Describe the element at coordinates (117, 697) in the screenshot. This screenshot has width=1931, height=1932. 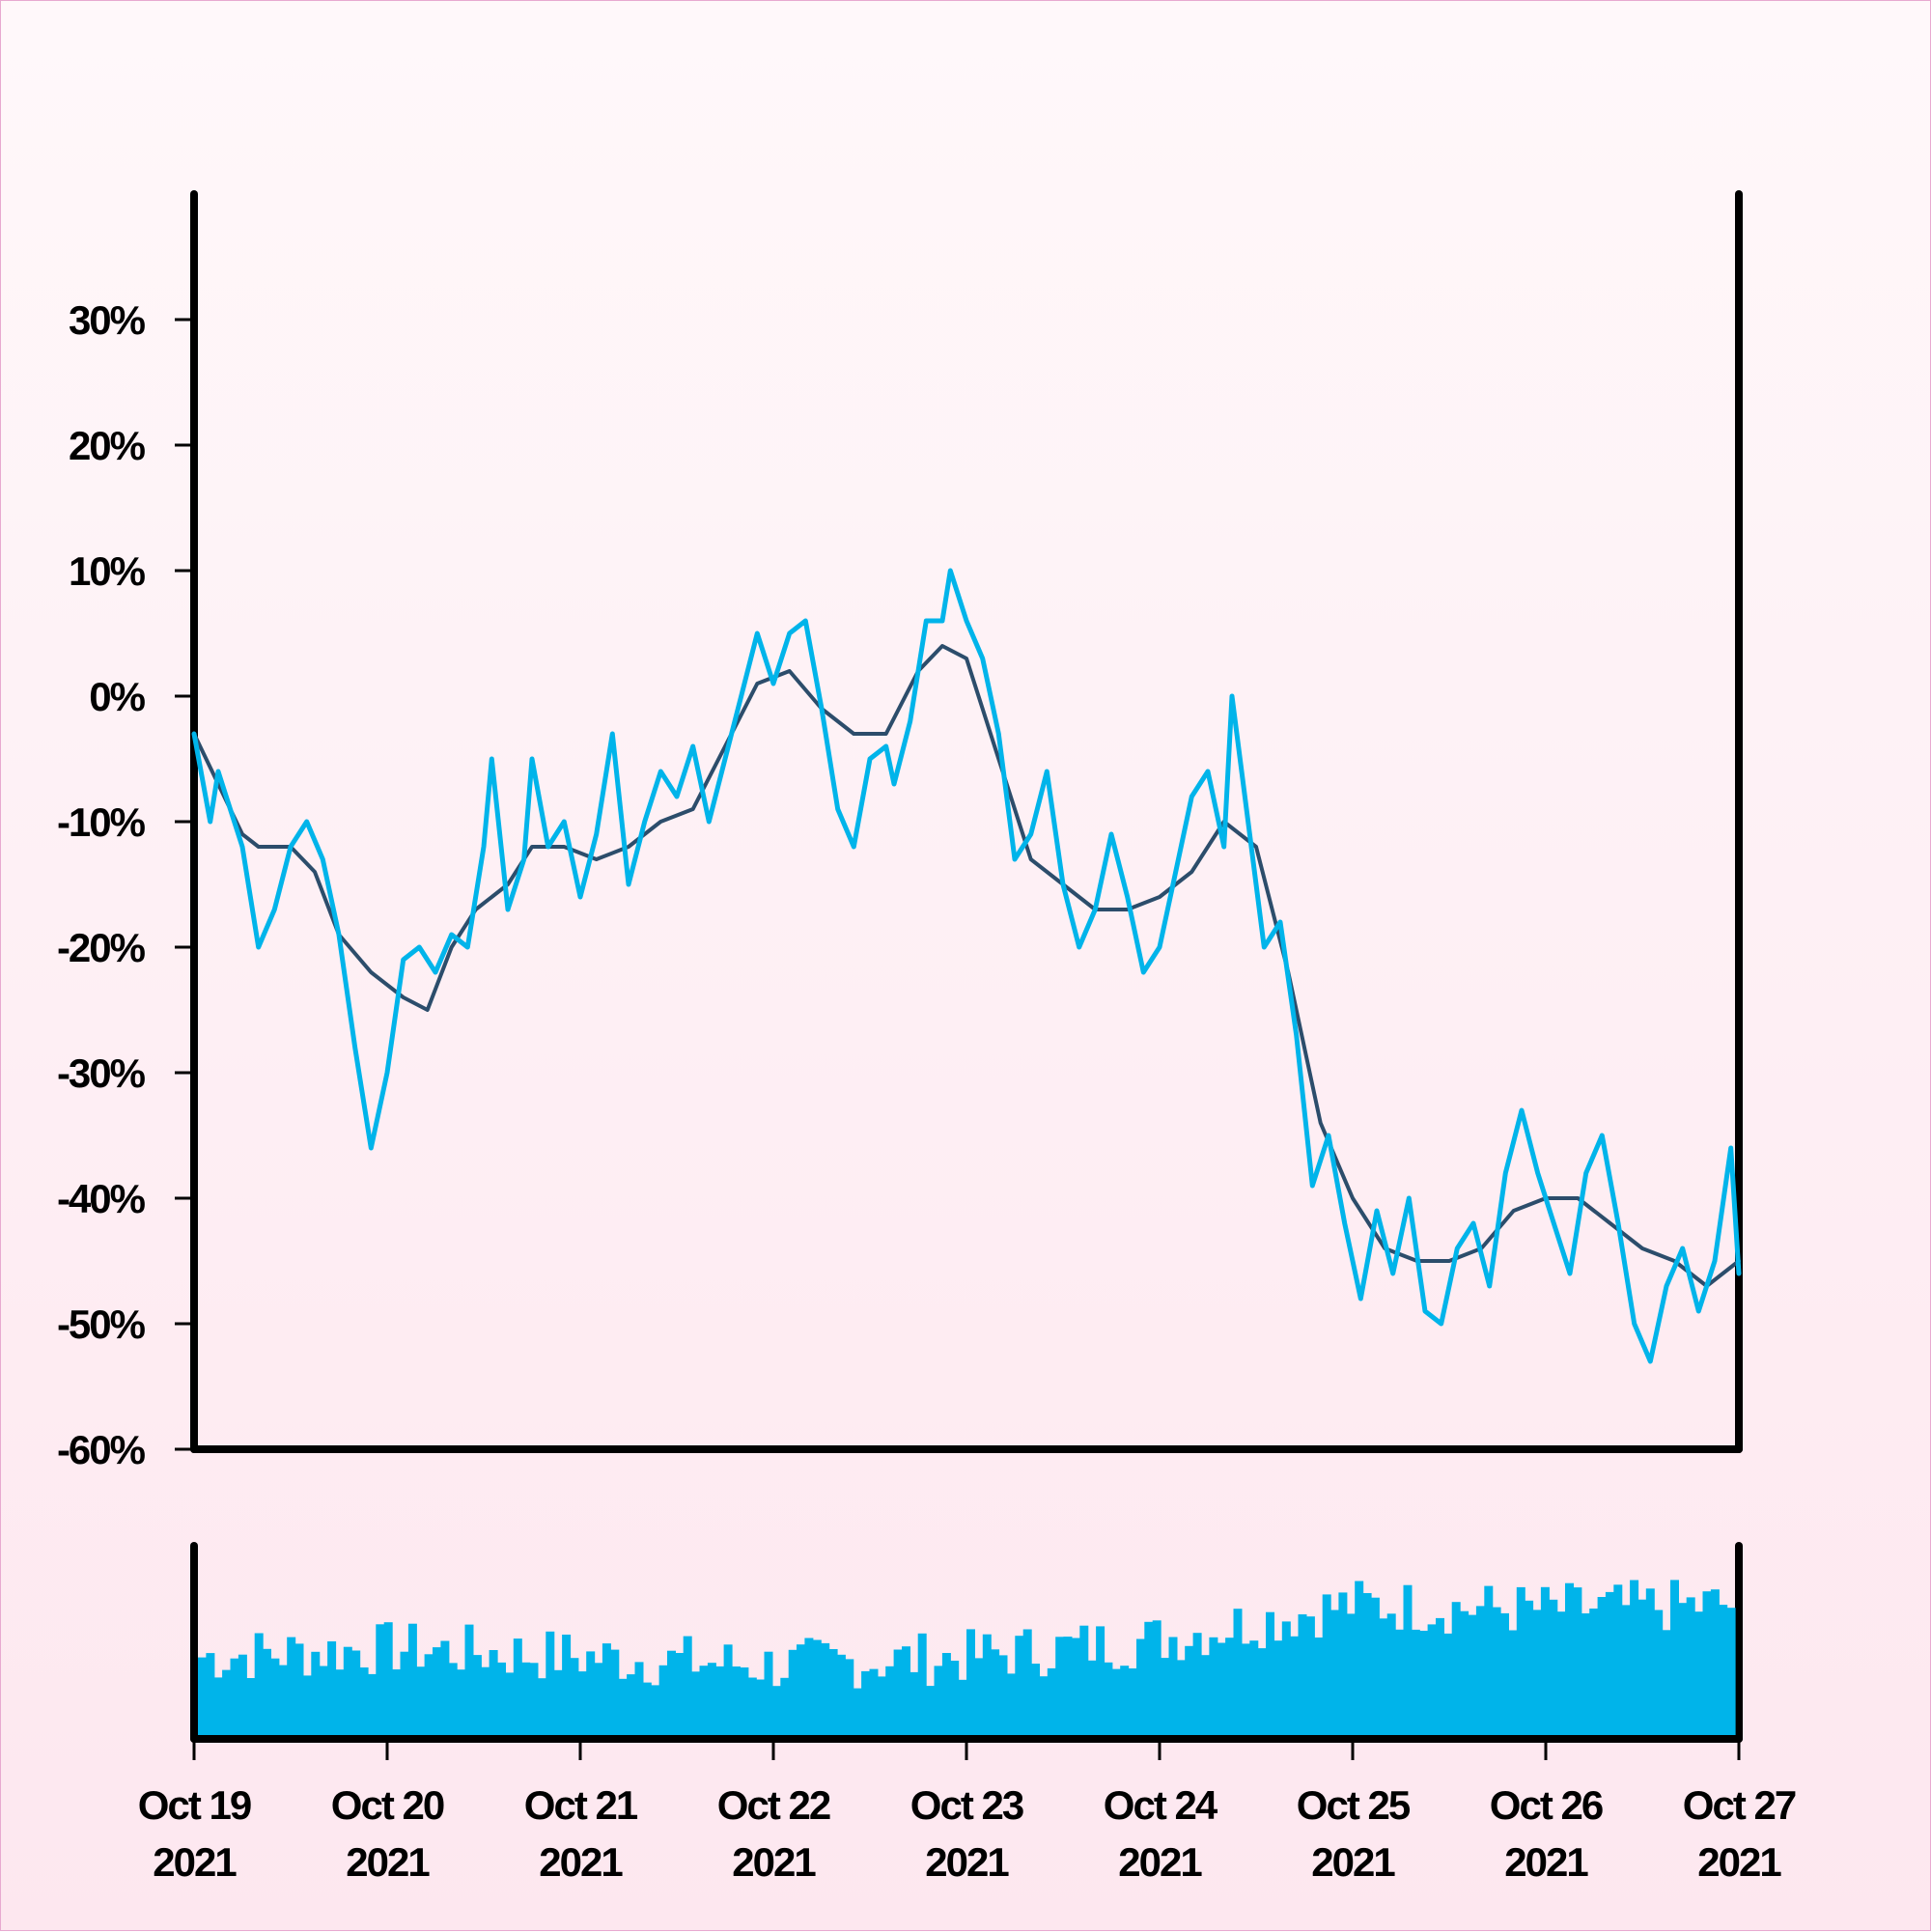
I see `y-tick-label: 0%` at that location.